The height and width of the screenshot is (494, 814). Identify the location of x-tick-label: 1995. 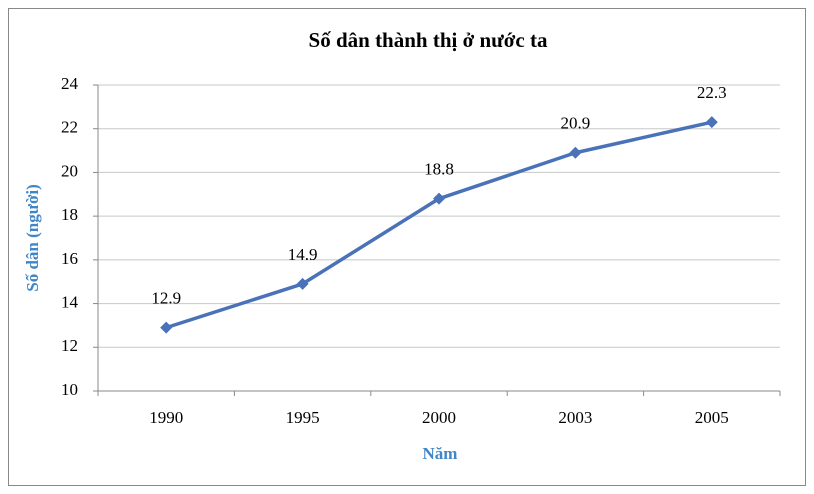
(303, 417).